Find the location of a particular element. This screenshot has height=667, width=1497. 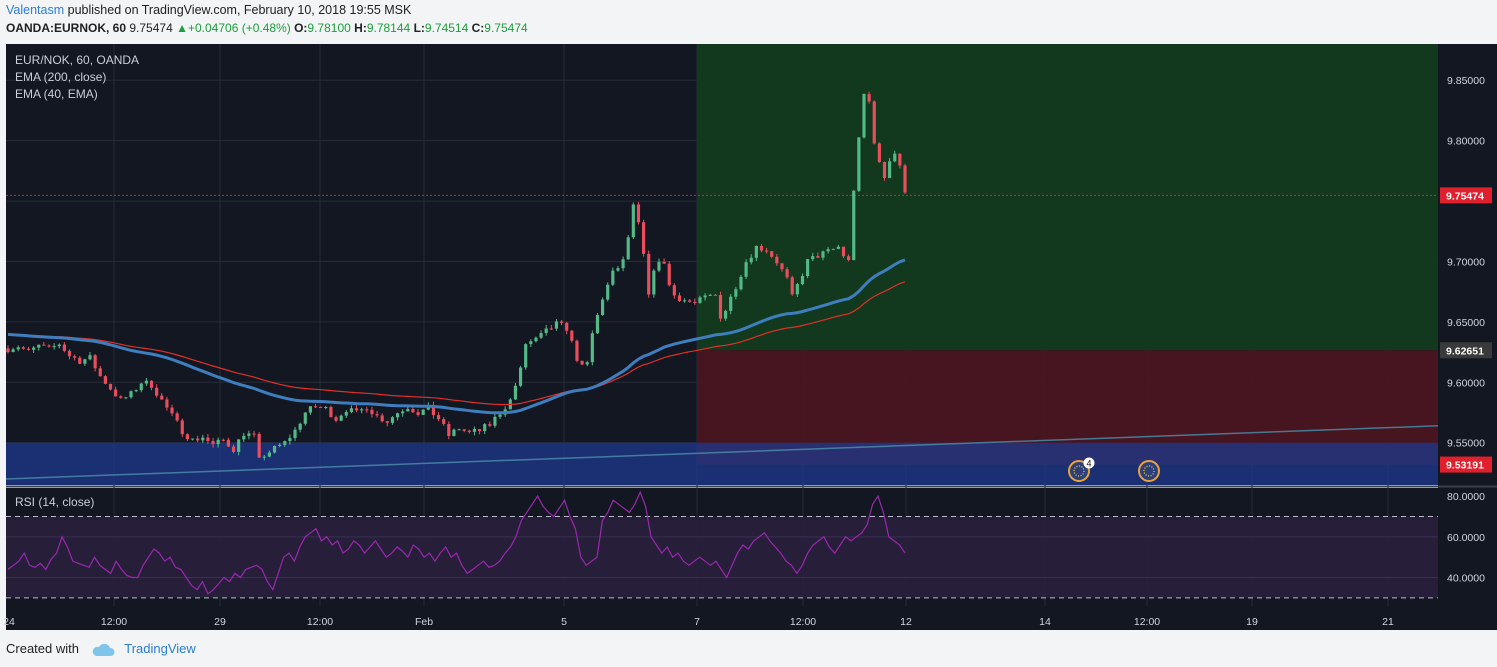

up-arrow-icon: ▲ is located at coordinates (182, 28).